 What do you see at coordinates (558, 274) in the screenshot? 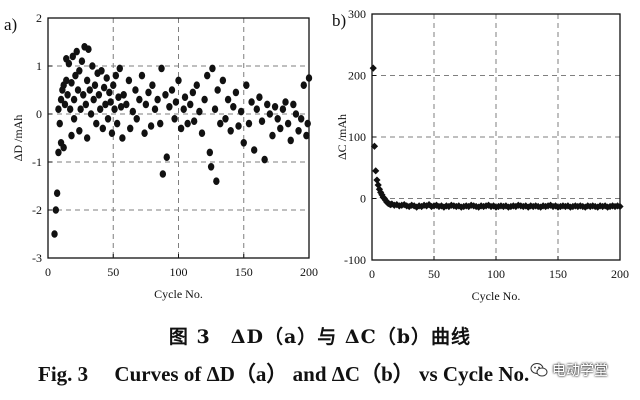
I see `b-x-tick-label: 150` at bounding box center [558, 274].